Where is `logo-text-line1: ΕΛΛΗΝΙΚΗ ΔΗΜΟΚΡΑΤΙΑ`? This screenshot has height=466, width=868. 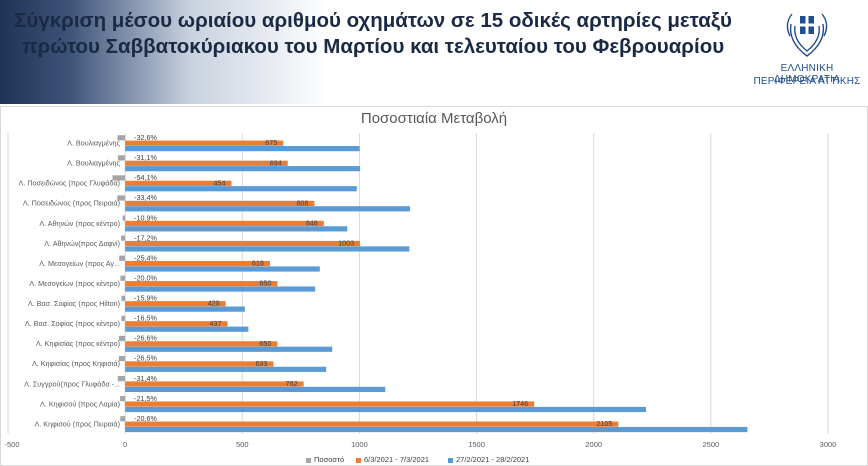 logo-text-line1: ΕΛΛΗΝΙΚΗ ΔΗΜΟΚΡΑΤΙΑ is located at coordinates (807, 74).